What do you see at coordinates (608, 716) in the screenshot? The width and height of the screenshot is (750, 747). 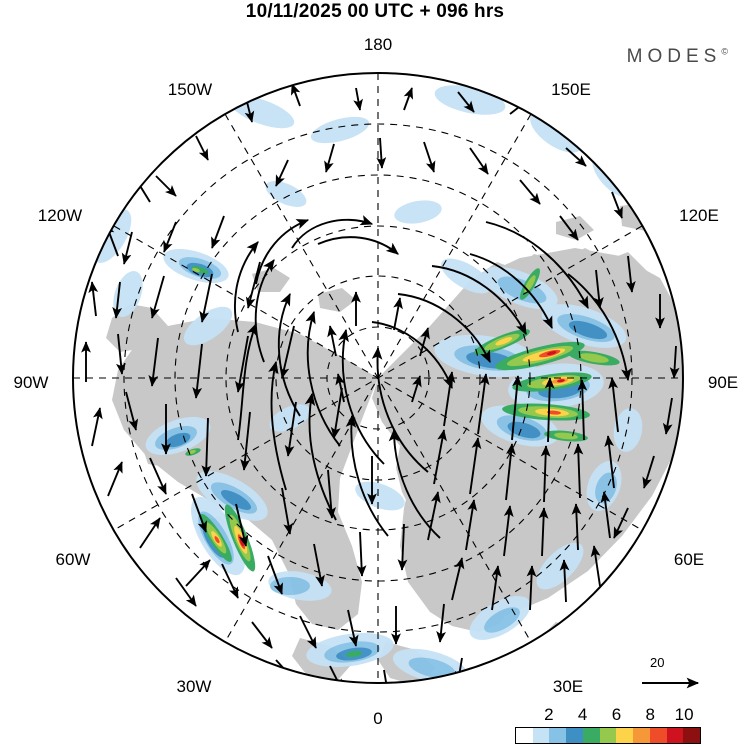 I see `colorbar-ticklabels: 2 4 6 8 10` at bounding box center [608, 716].